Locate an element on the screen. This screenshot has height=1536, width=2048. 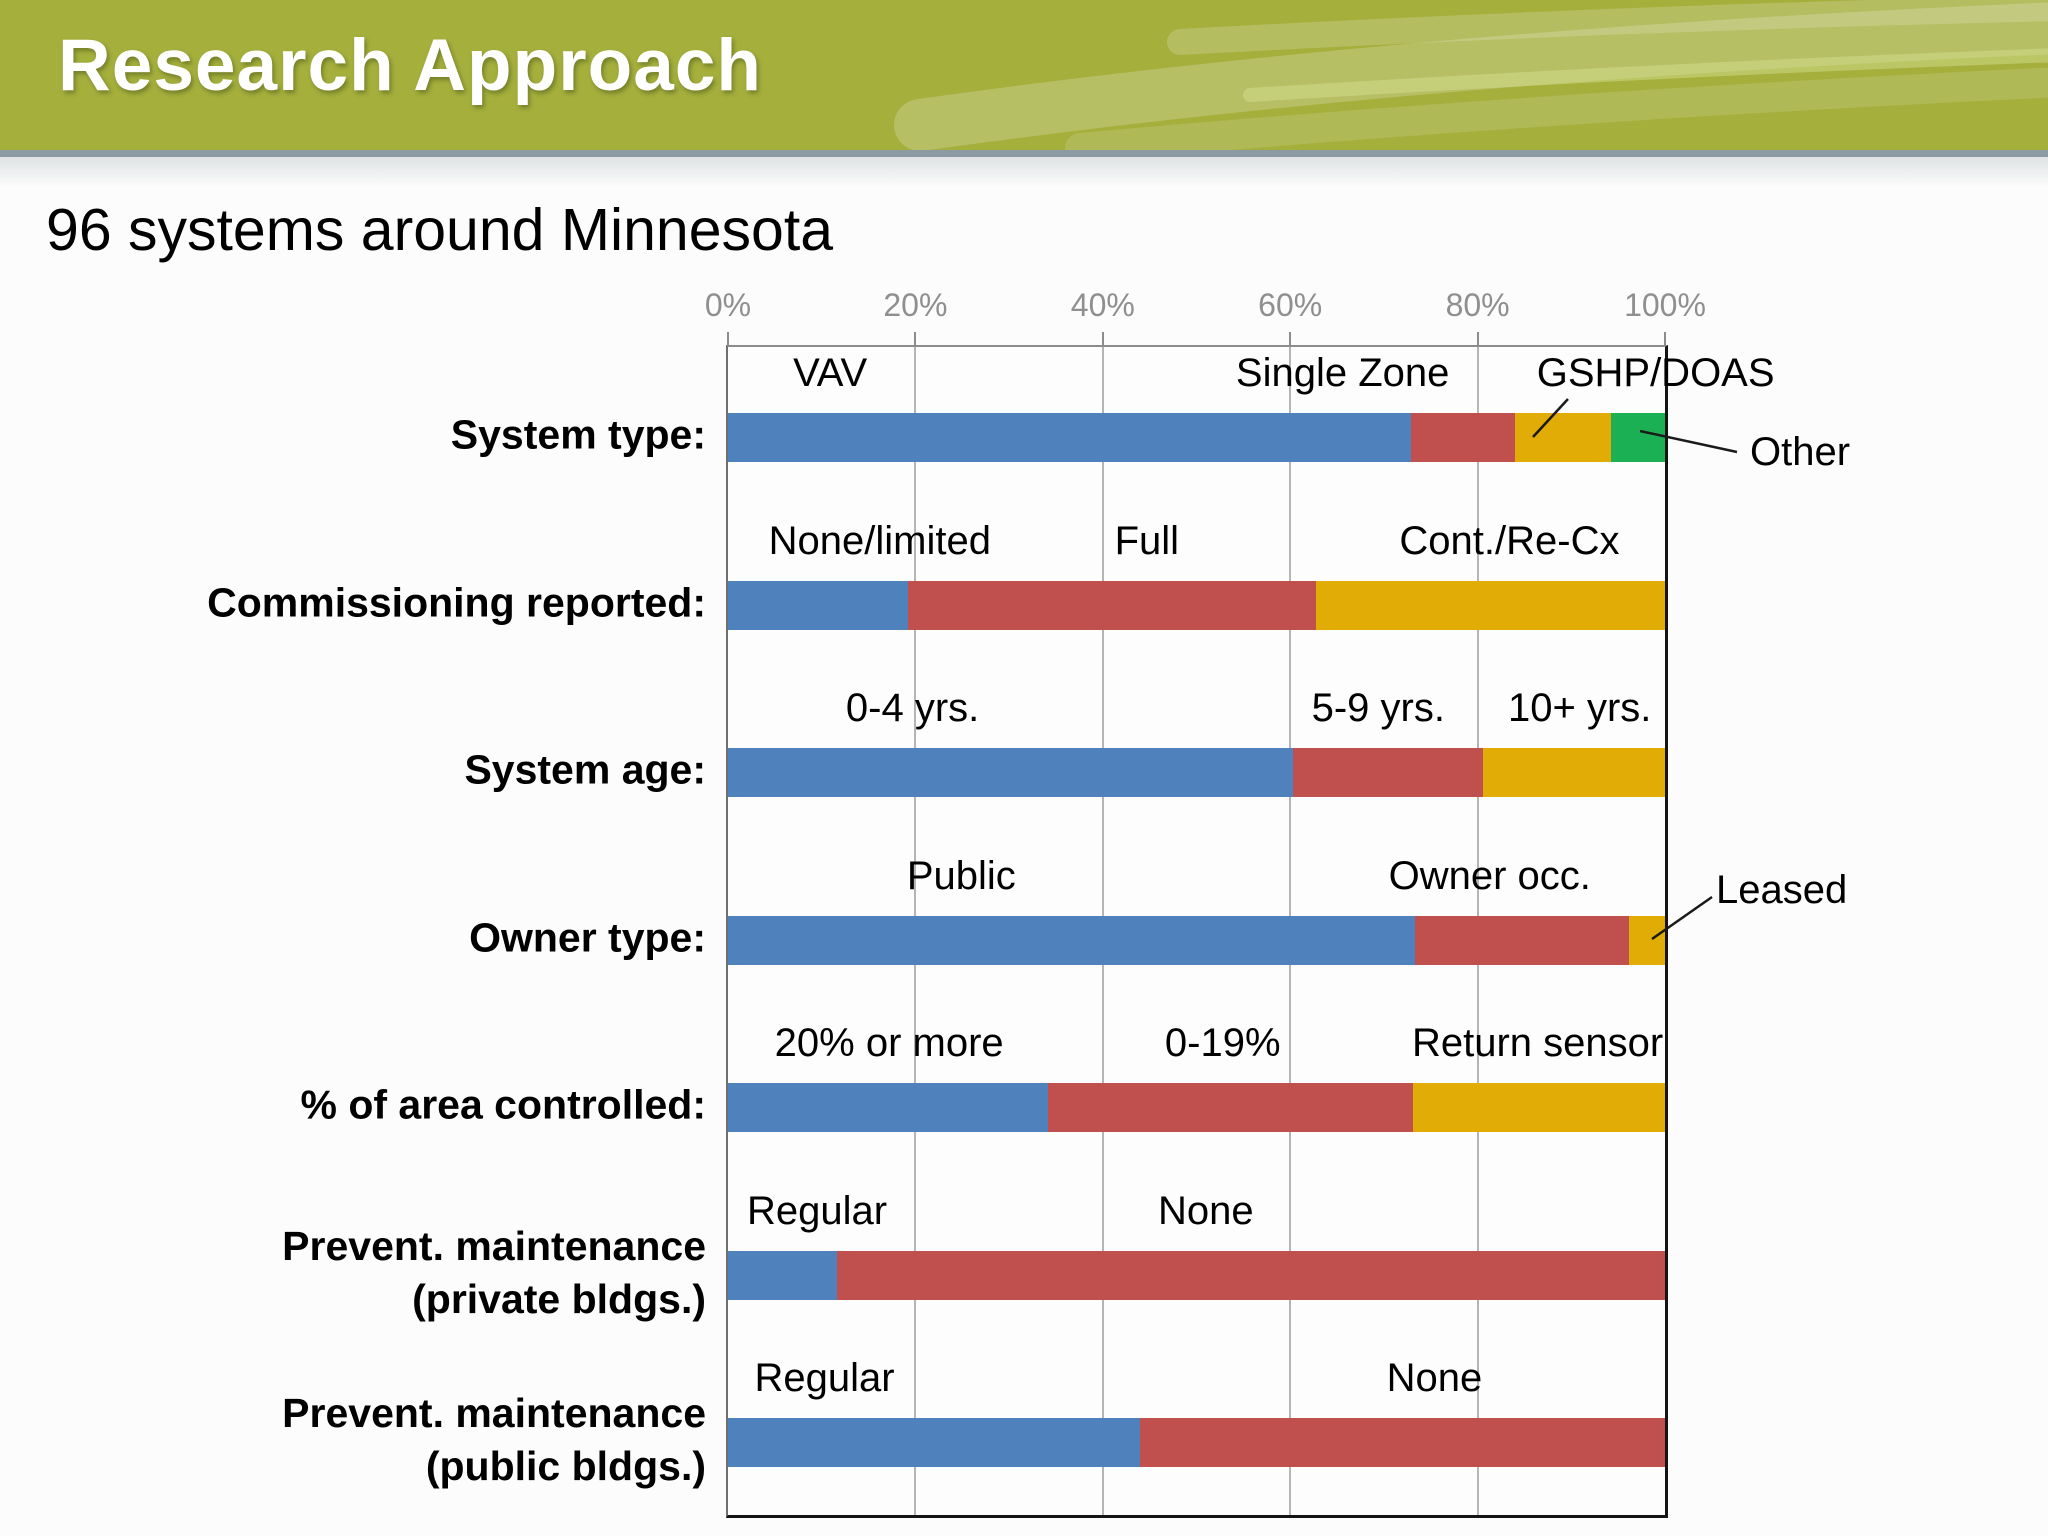
bar-segment-none-limited is located at coordinates (818, 605).